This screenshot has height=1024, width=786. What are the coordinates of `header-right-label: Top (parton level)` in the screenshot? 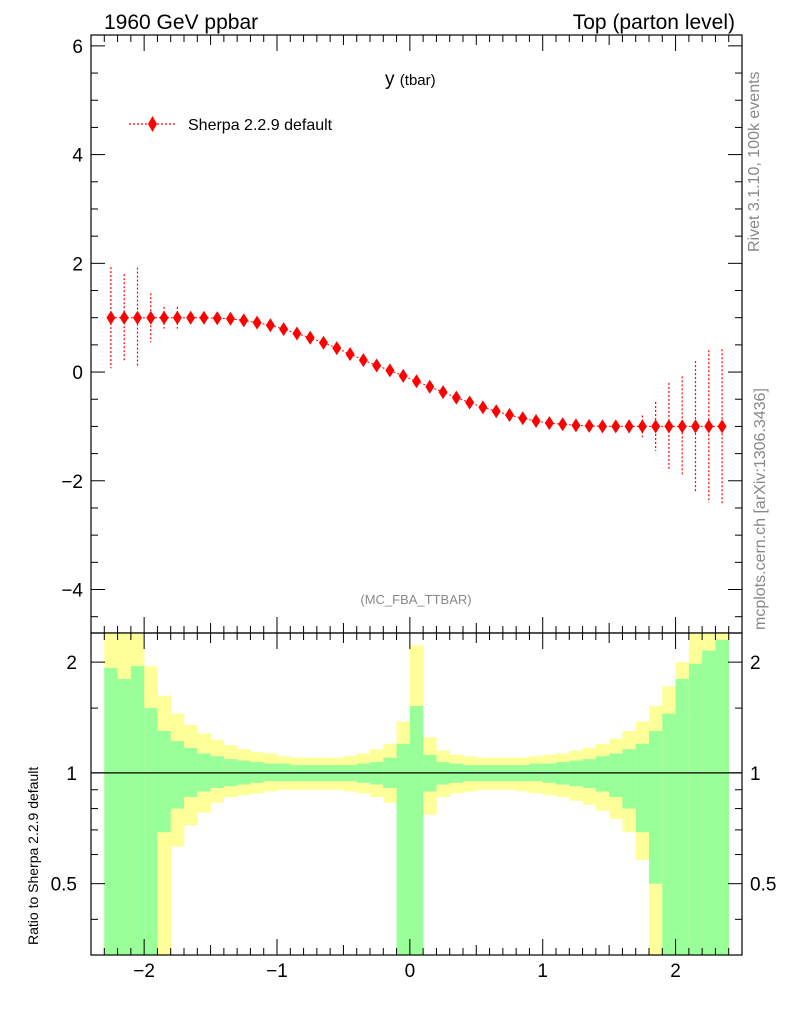 It's located at (654, 22).